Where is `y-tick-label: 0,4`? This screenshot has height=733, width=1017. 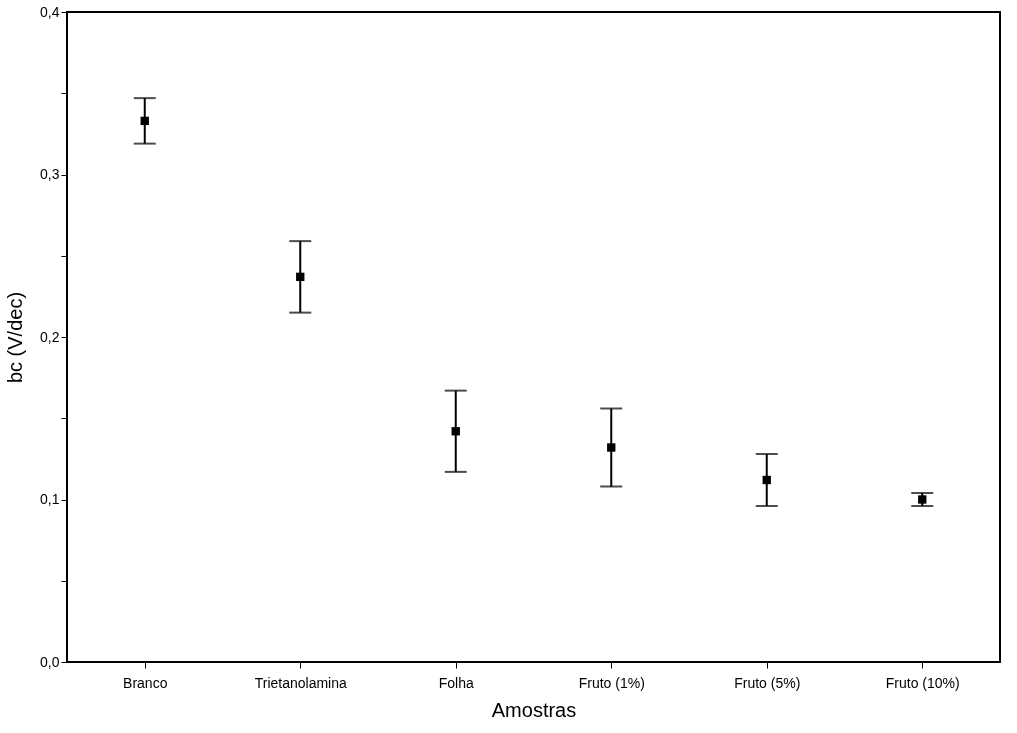
y-tick-label: 0,4 is located at coordinates (50, 11).